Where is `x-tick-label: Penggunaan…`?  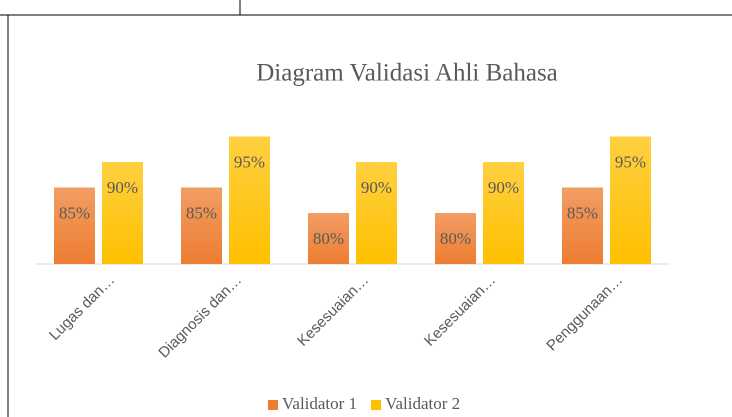
x-tick-label: Penggunaan… is located at coordinates (584, 313).